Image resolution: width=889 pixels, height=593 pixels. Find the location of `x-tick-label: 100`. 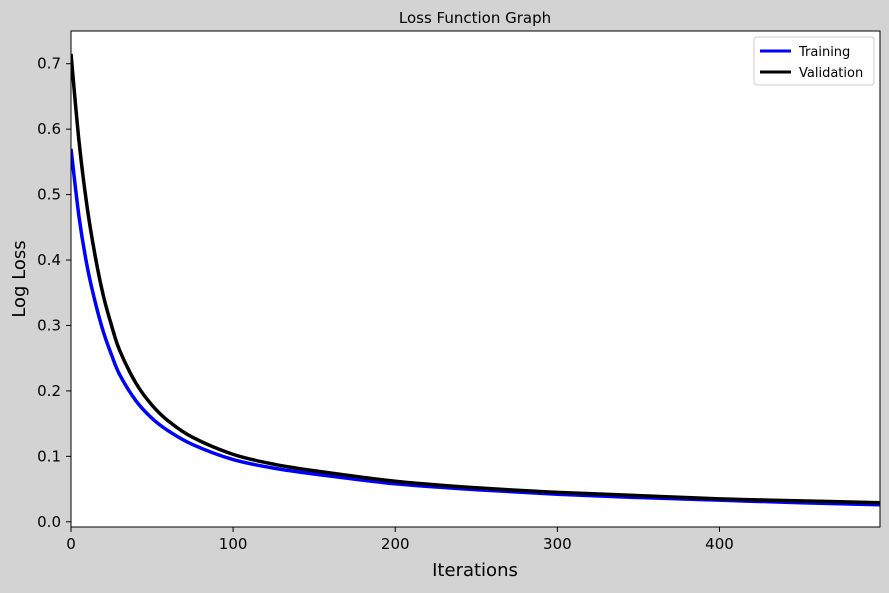

x-tick-label: 100 is located at coordinates (233, 544).